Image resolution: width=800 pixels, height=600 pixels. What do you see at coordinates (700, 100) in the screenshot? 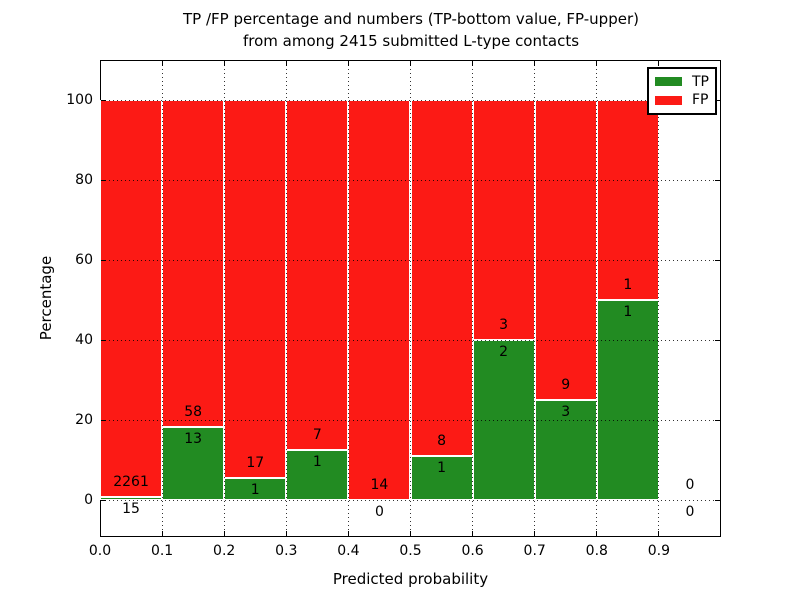
I see `legend-label-fp: FP` at bounding box center [700, 100].